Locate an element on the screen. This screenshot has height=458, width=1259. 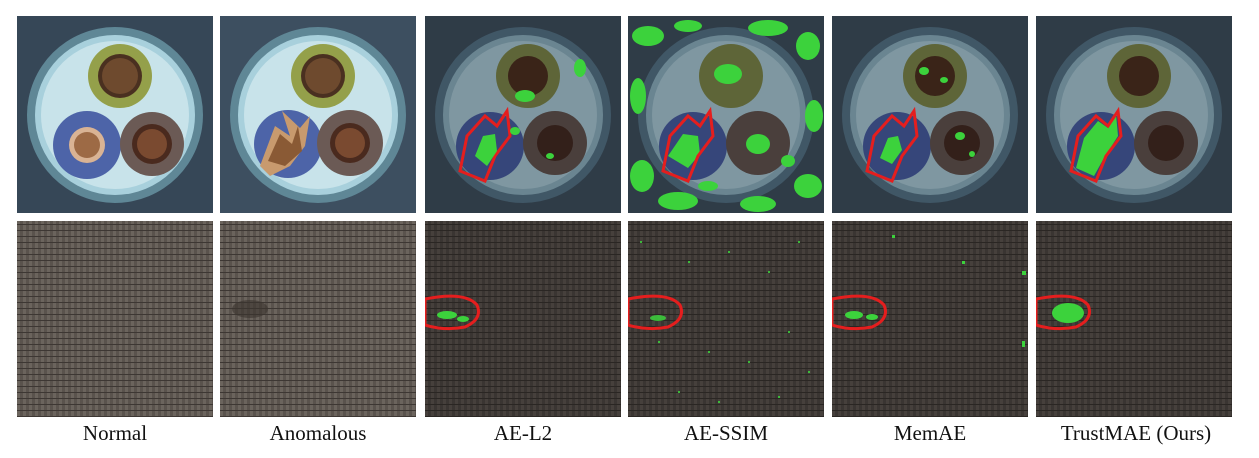
caption-memae: MemAE is located at coordinates (930, 433).